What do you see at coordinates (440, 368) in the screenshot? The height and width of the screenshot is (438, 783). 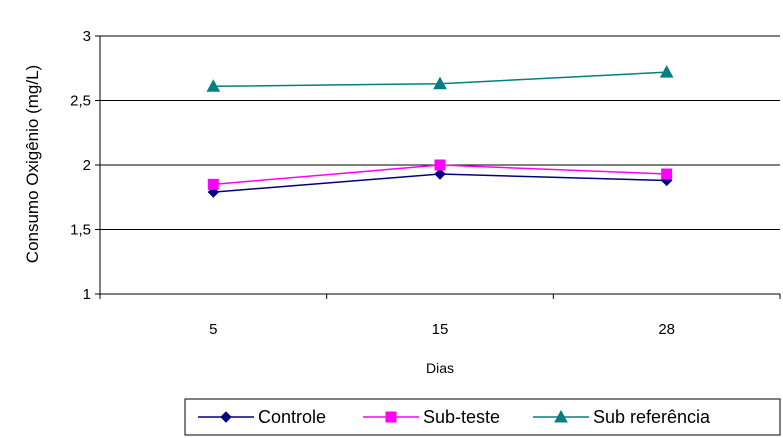 I see `x-axis-label: Dias` at bounding box center [440, 368].